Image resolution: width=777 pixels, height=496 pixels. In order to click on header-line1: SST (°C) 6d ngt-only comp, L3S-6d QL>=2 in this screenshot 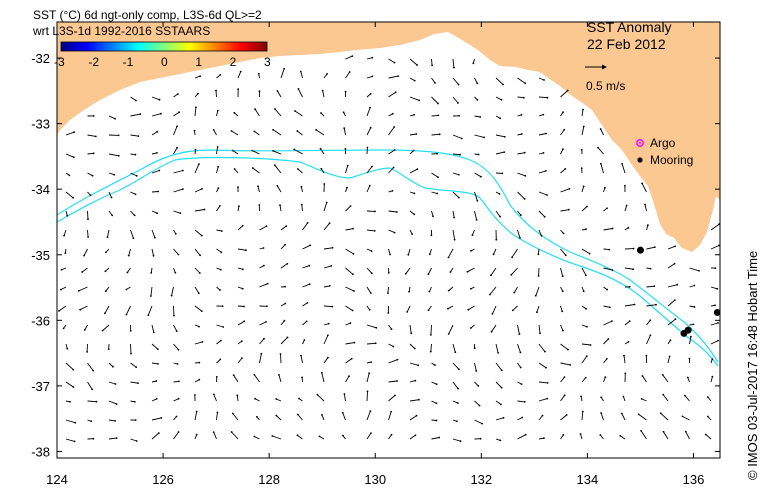, I will do `click(147, 15)`.